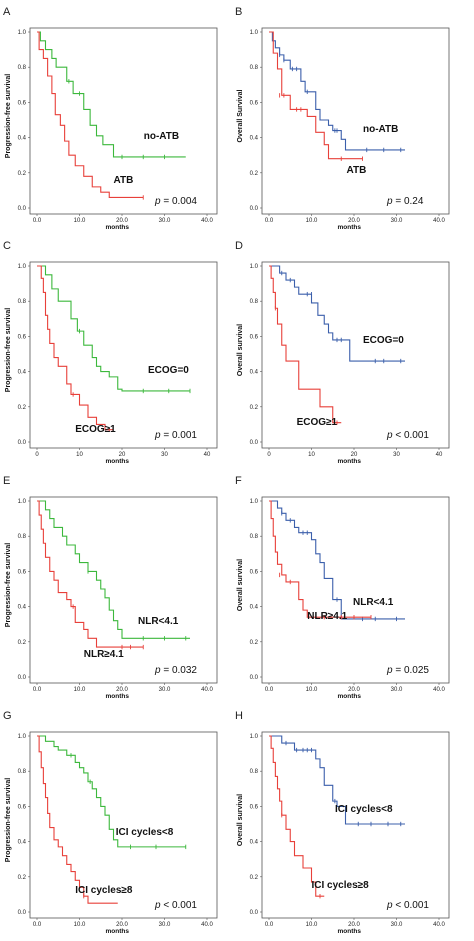 The image size is (474, 941). I want to click on y-axis-label: Overall survival, so click(240, 820).